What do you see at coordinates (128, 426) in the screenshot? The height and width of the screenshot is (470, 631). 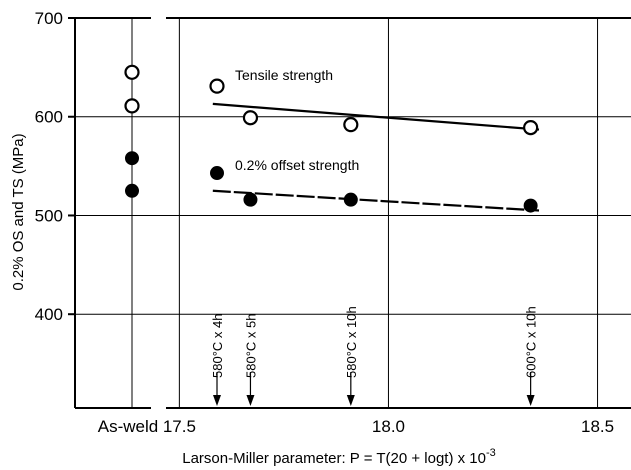 I see `as-weld-label: As-weld` at bounding box center [128, 426].